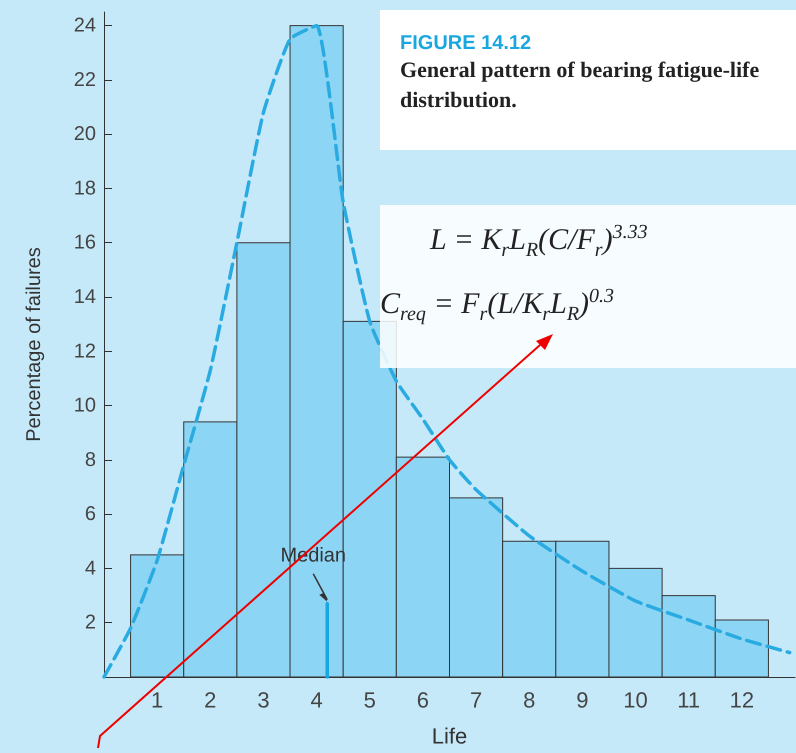 The height and width of the screenshot is (753, 796). What do you see at coordinates (85, 25) in the screenshot?
I see `y-tick-label: 24` at bounding box center [85, 25].